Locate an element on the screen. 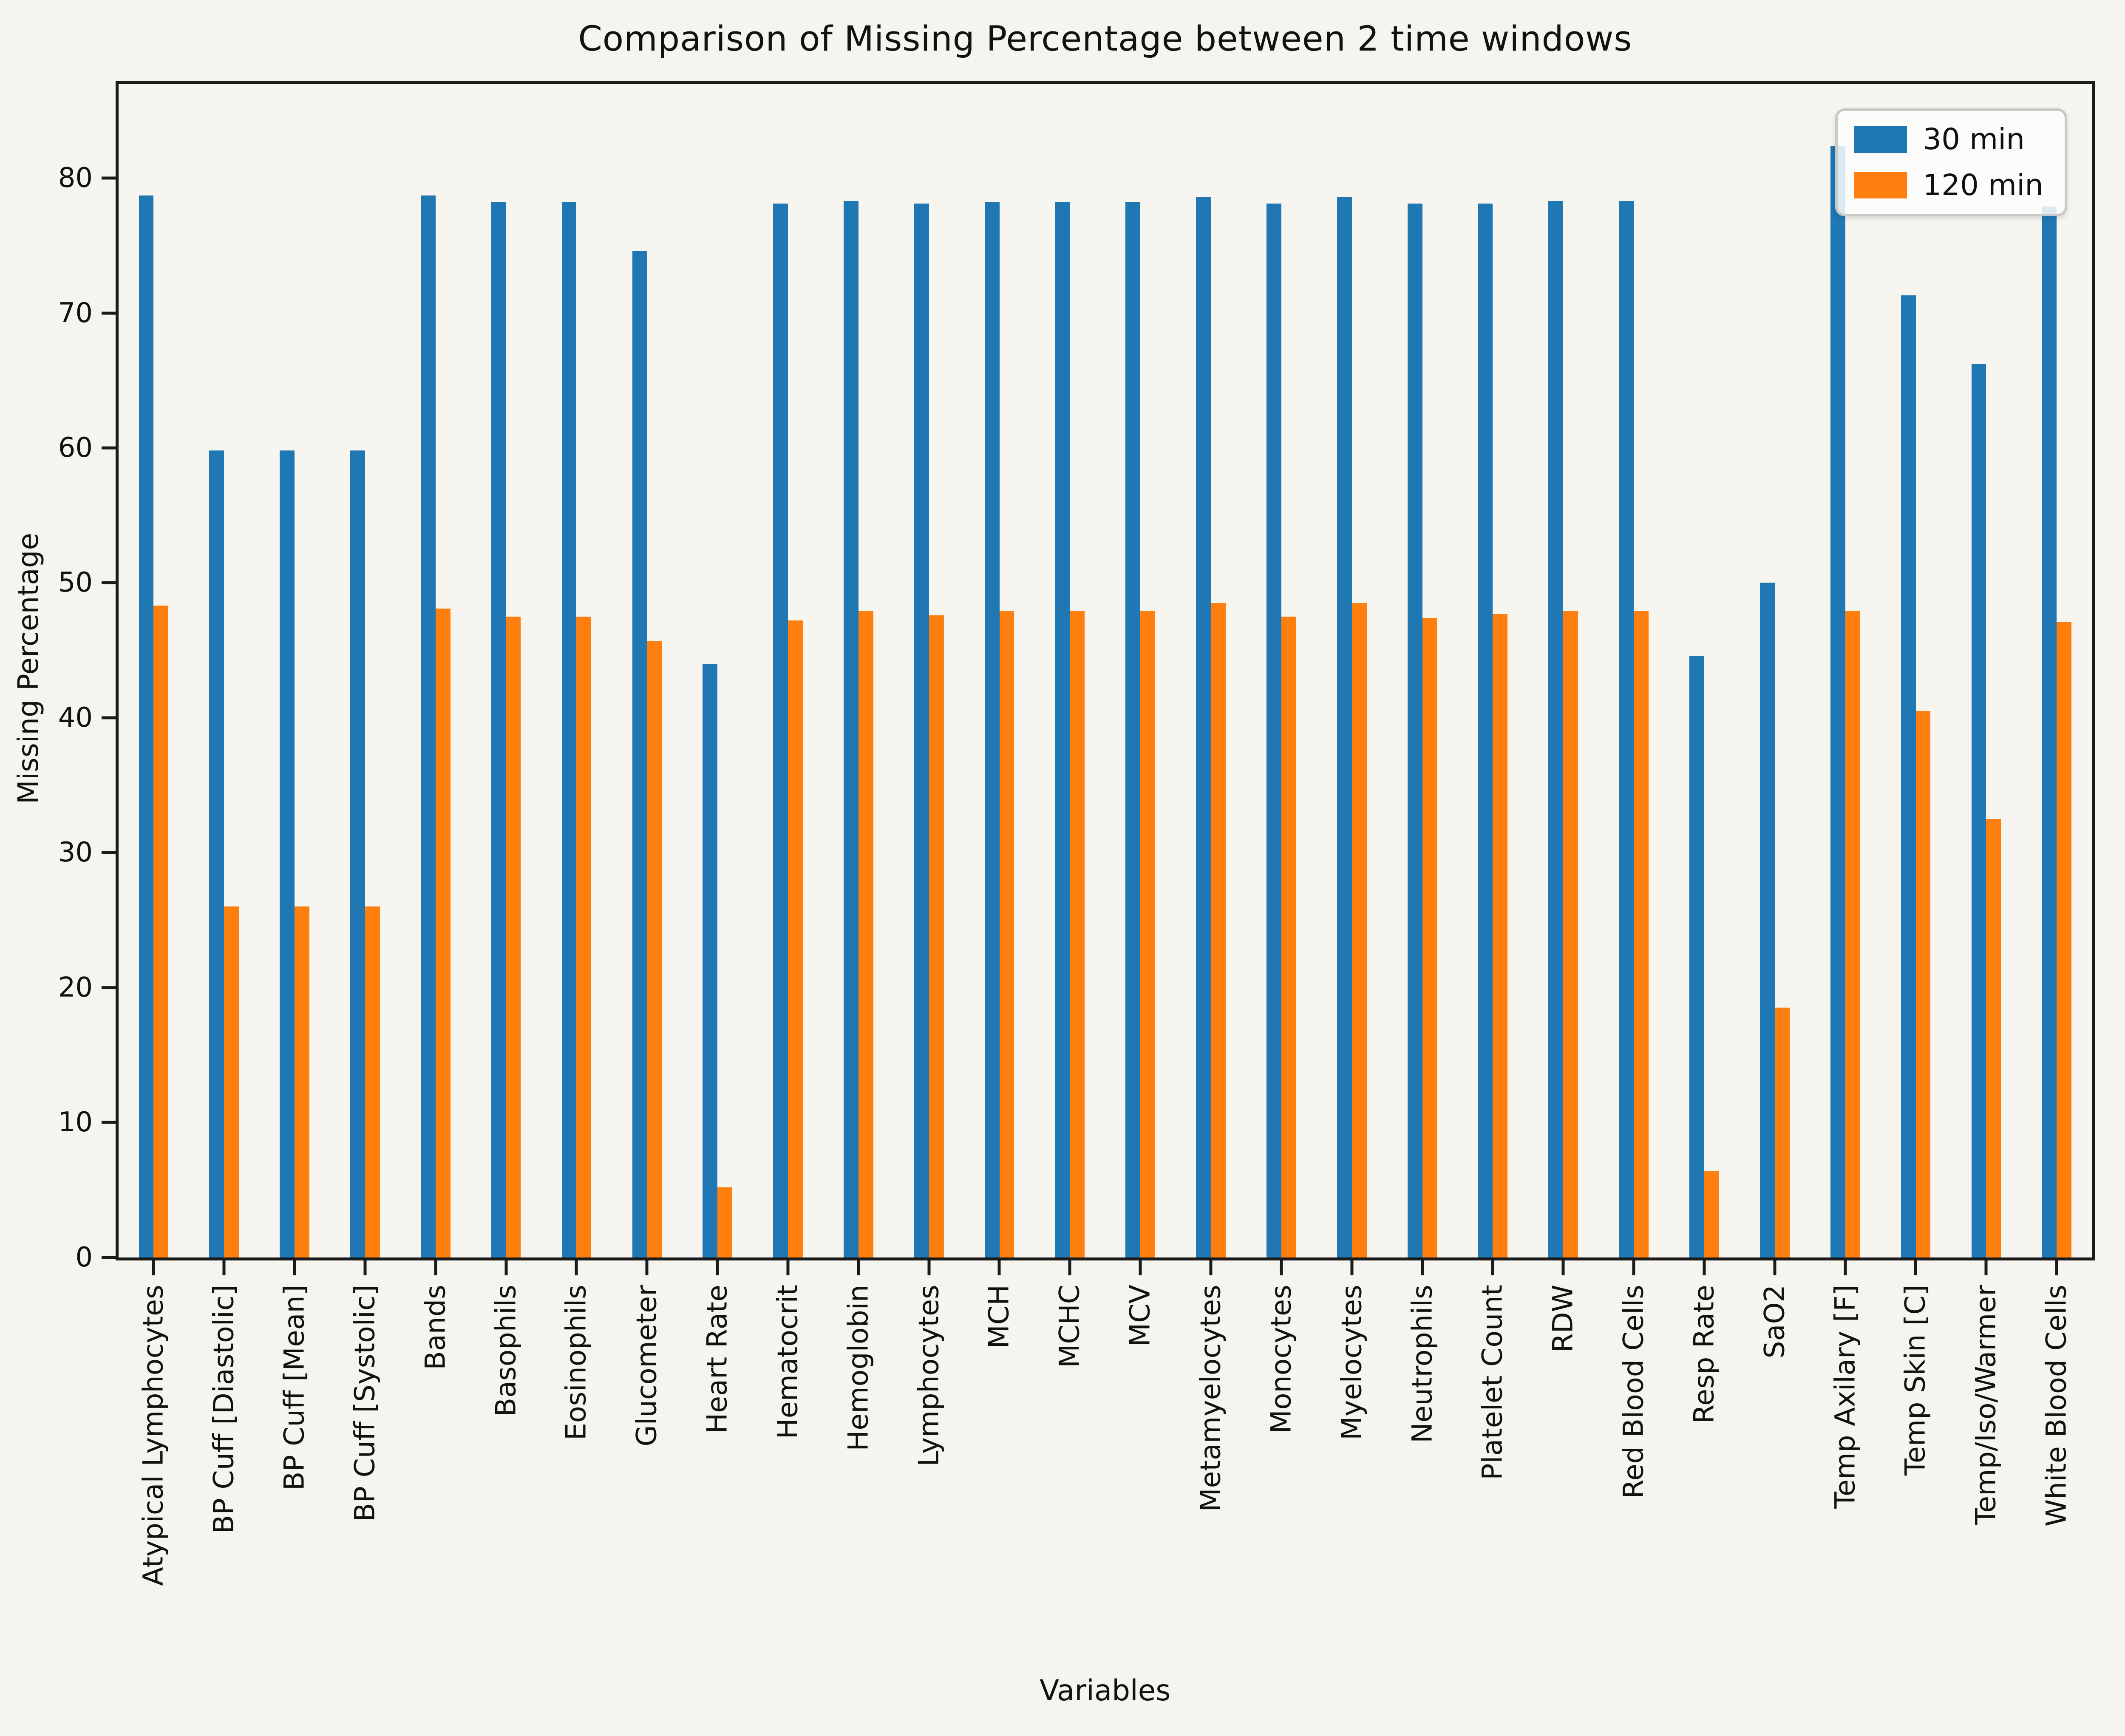  x-tick-label: Hematocrit is located at coordinates (788, 1362).